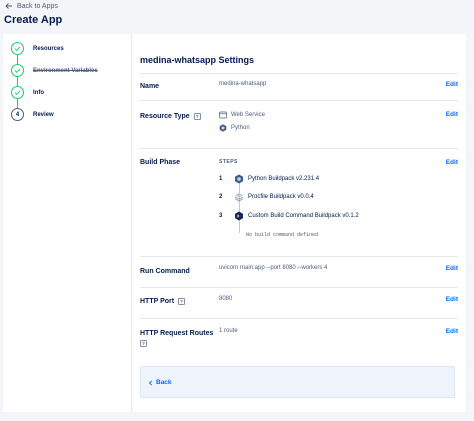 The image size is (474, 421). What do you see at coordinates (239, 208) in the screenshot?
I see `steps-timeline` at bounding box center [239, 208].